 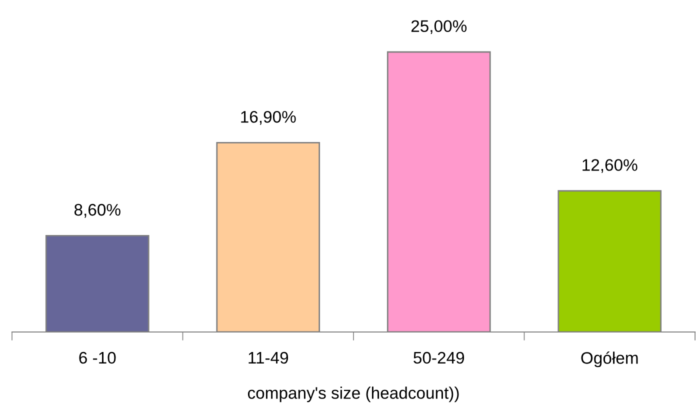 What do you see at coordinates (97, 211) in the screenshot?
I see `data-label: 8,60%` at bounding box center [97, 211].